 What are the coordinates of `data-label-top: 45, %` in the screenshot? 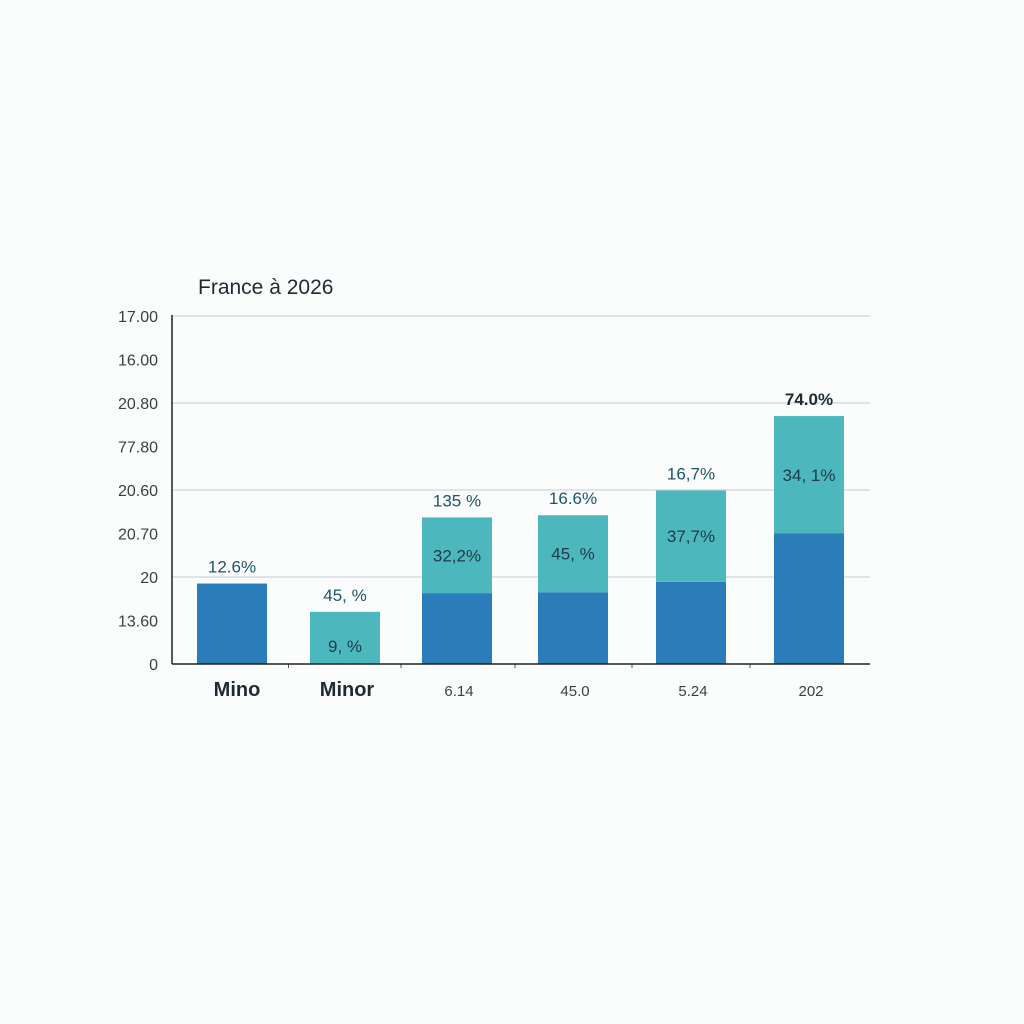 It's located at (344, 595).